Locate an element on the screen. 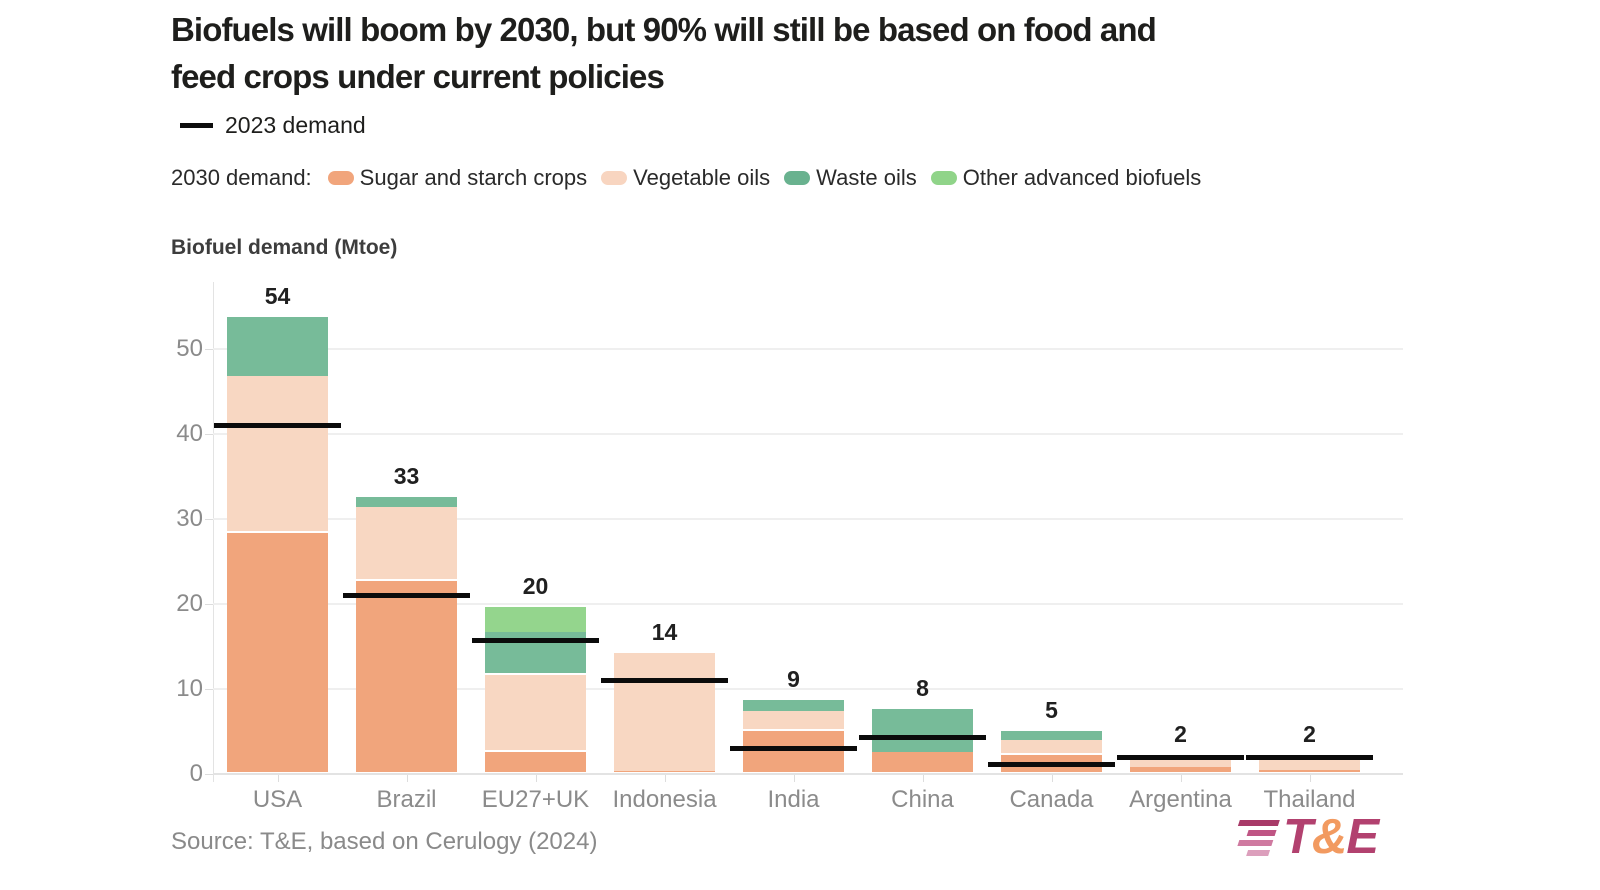 This screenshot has width=1600, height=890. x-category-label-Brazil: Brazil is located at coordinates (406, 799).